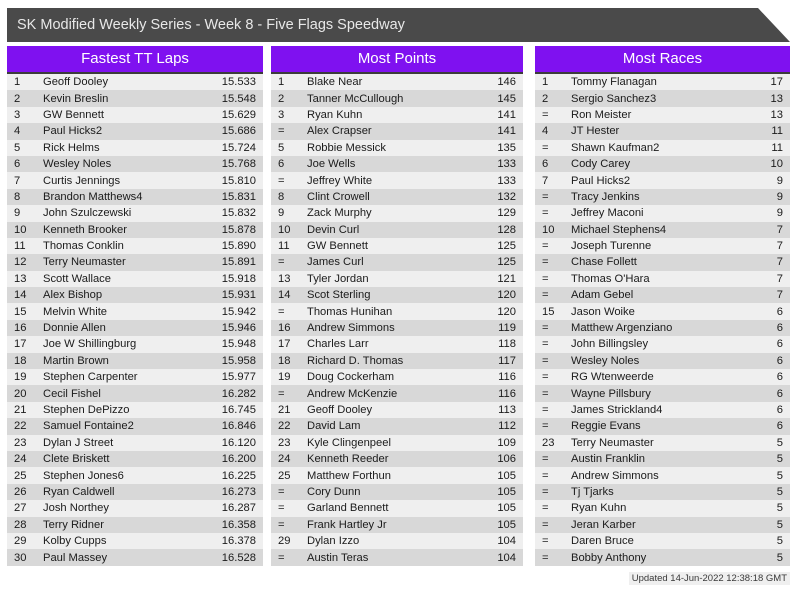 Image resolution: width=800 pixels, height=600 pixels. What do you see at coordinates (506, 98) in the screenshot?
I see `row-value: 145` at bounding box center [506, 98].